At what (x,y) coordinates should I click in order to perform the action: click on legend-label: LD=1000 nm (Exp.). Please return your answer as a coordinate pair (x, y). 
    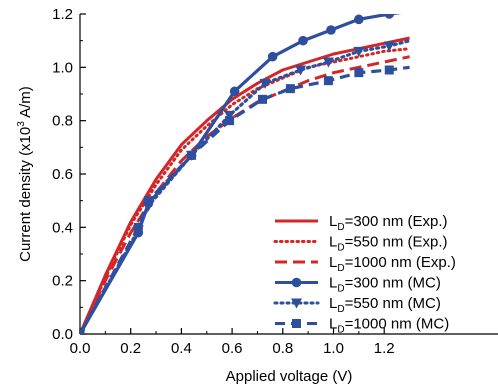
    Looking at the image, I should click on (392, 264).